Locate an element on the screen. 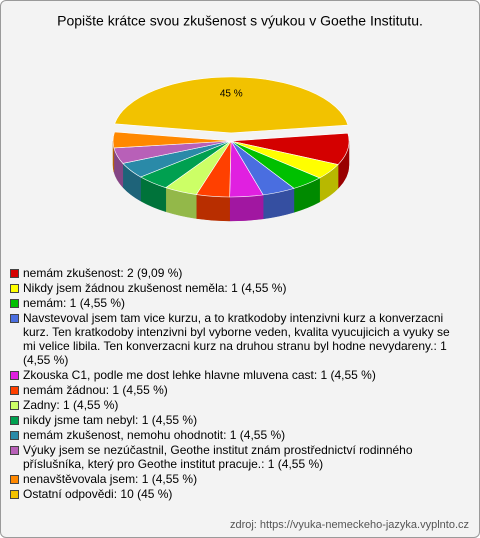 The height and width of the screenshot is (538, 480). legend-item: nemám zkušenost: 2 (9,09 %) is located at coordinates (237, 273).